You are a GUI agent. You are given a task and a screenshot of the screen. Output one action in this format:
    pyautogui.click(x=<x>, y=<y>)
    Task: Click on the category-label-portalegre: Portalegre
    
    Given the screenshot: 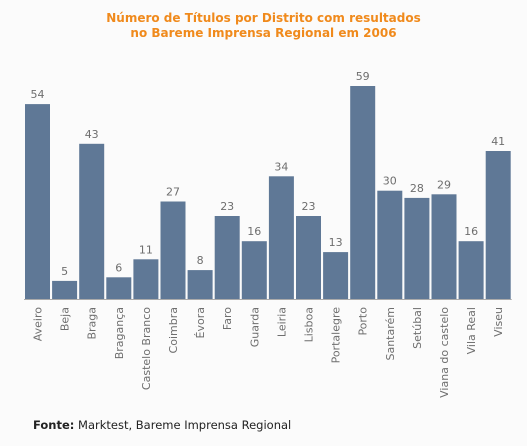 What is the action you would take?
    pyautogui.click(x=336, y=335)
    